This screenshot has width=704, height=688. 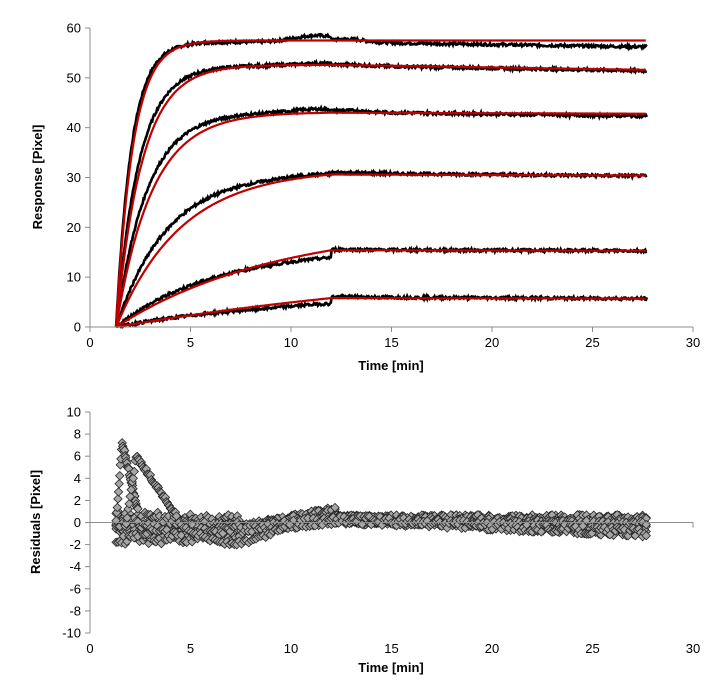 What do you see at coordinates (35, 522) in the screenshot?
I see `residuals-y-axis-label: Residuals [Pixel]` at bounding box center [35, 522].